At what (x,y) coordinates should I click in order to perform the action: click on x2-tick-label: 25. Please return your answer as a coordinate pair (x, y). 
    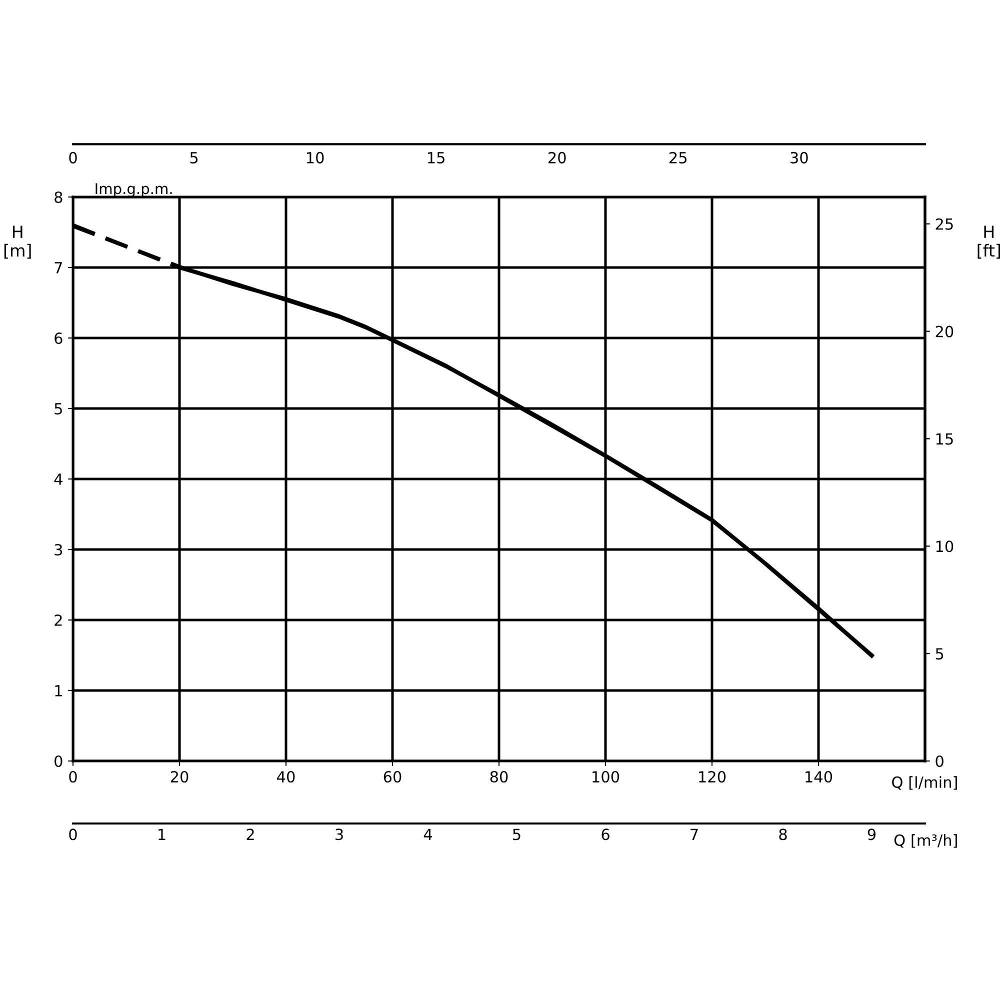
    Looking at the image, I should click on (678, 158).